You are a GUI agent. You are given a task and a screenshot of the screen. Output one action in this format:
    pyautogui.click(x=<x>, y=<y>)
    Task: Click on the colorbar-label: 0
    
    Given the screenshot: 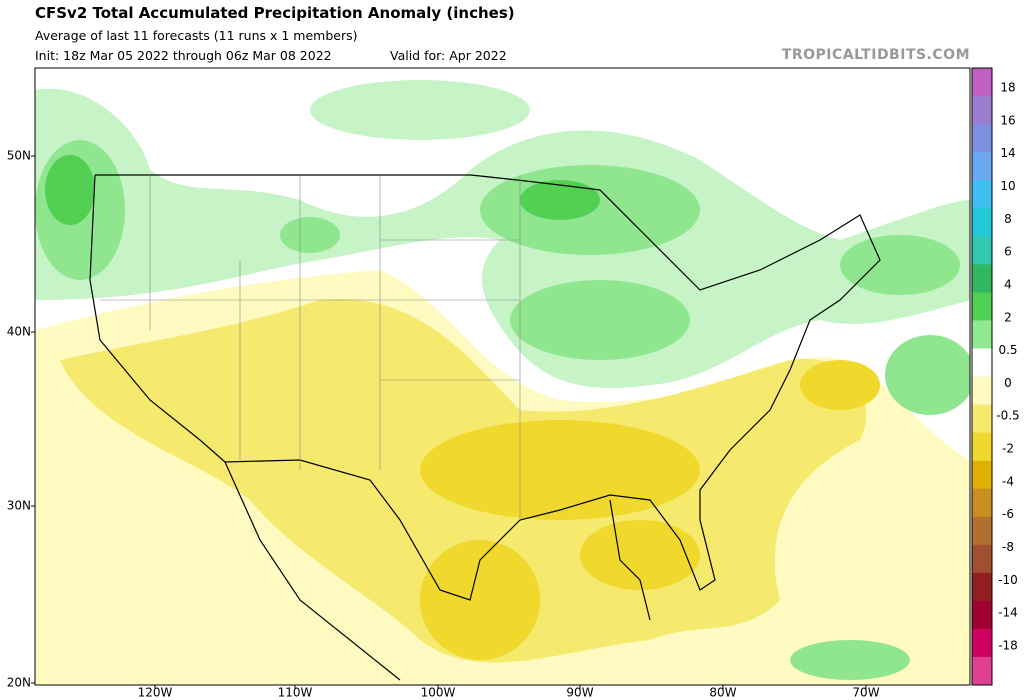 What is the action you would take?
    pyautogui.click(x=1008, y=383)
    